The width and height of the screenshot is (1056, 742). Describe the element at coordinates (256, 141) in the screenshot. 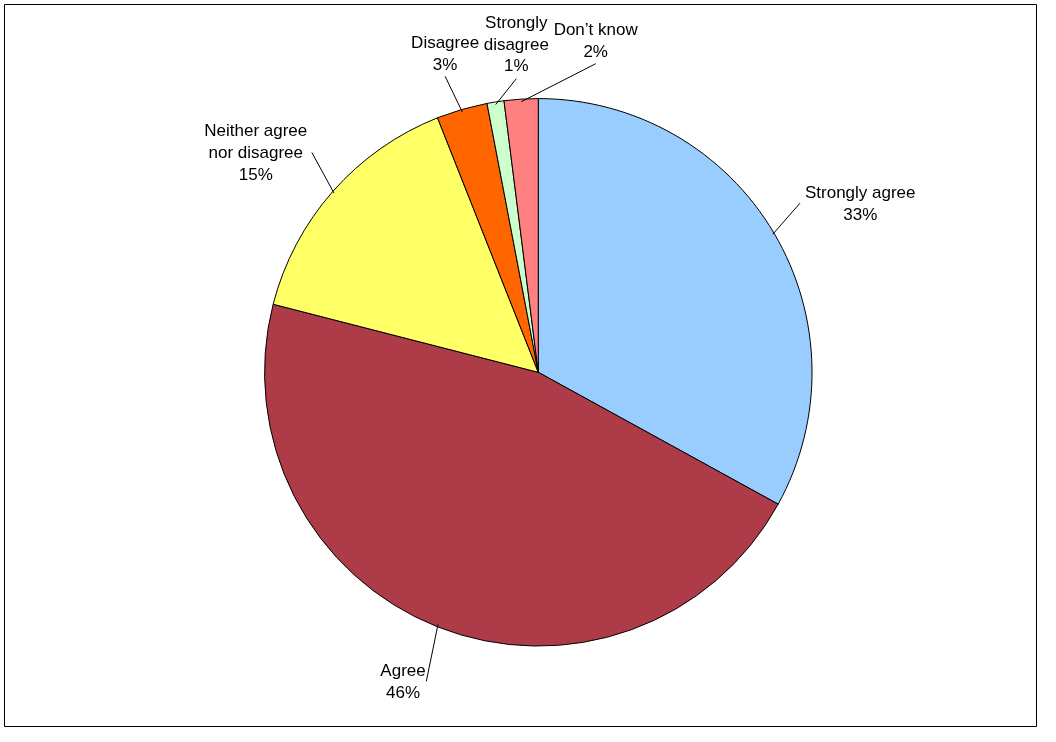

I see `slice-label: Neither agree nor disagree` at that location.